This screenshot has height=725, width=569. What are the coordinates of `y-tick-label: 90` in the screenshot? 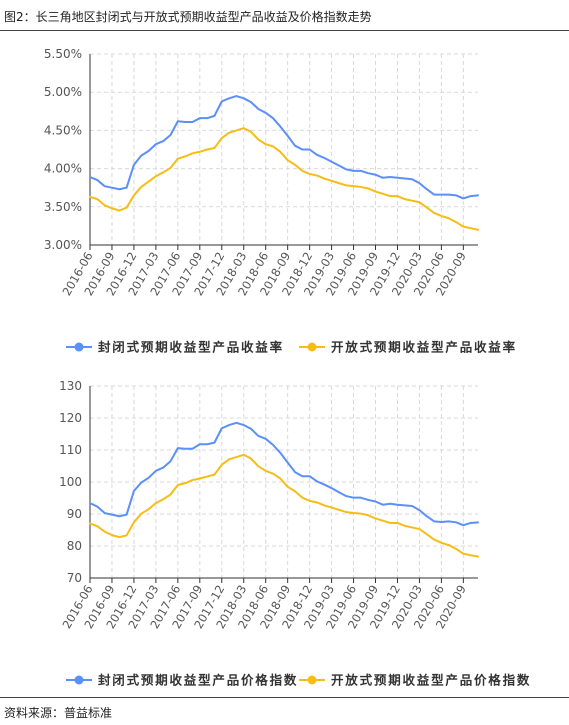 It's located at (74, 514).